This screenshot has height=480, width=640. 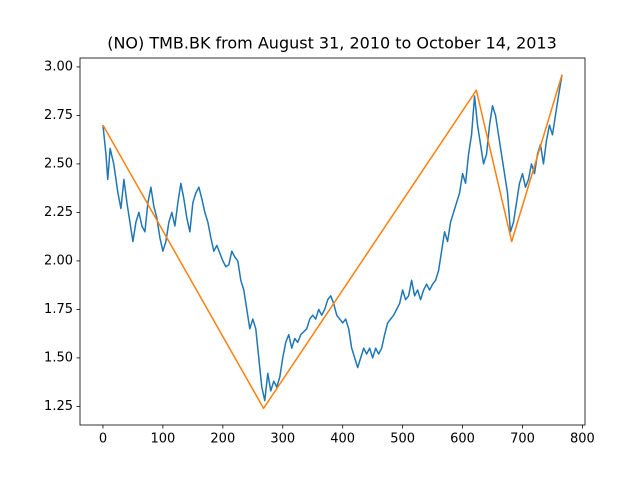 What do you see at coordinates (342, 439) in the screenshot?
I see `x-tick-label: 400` at bounding box center [342, 439].